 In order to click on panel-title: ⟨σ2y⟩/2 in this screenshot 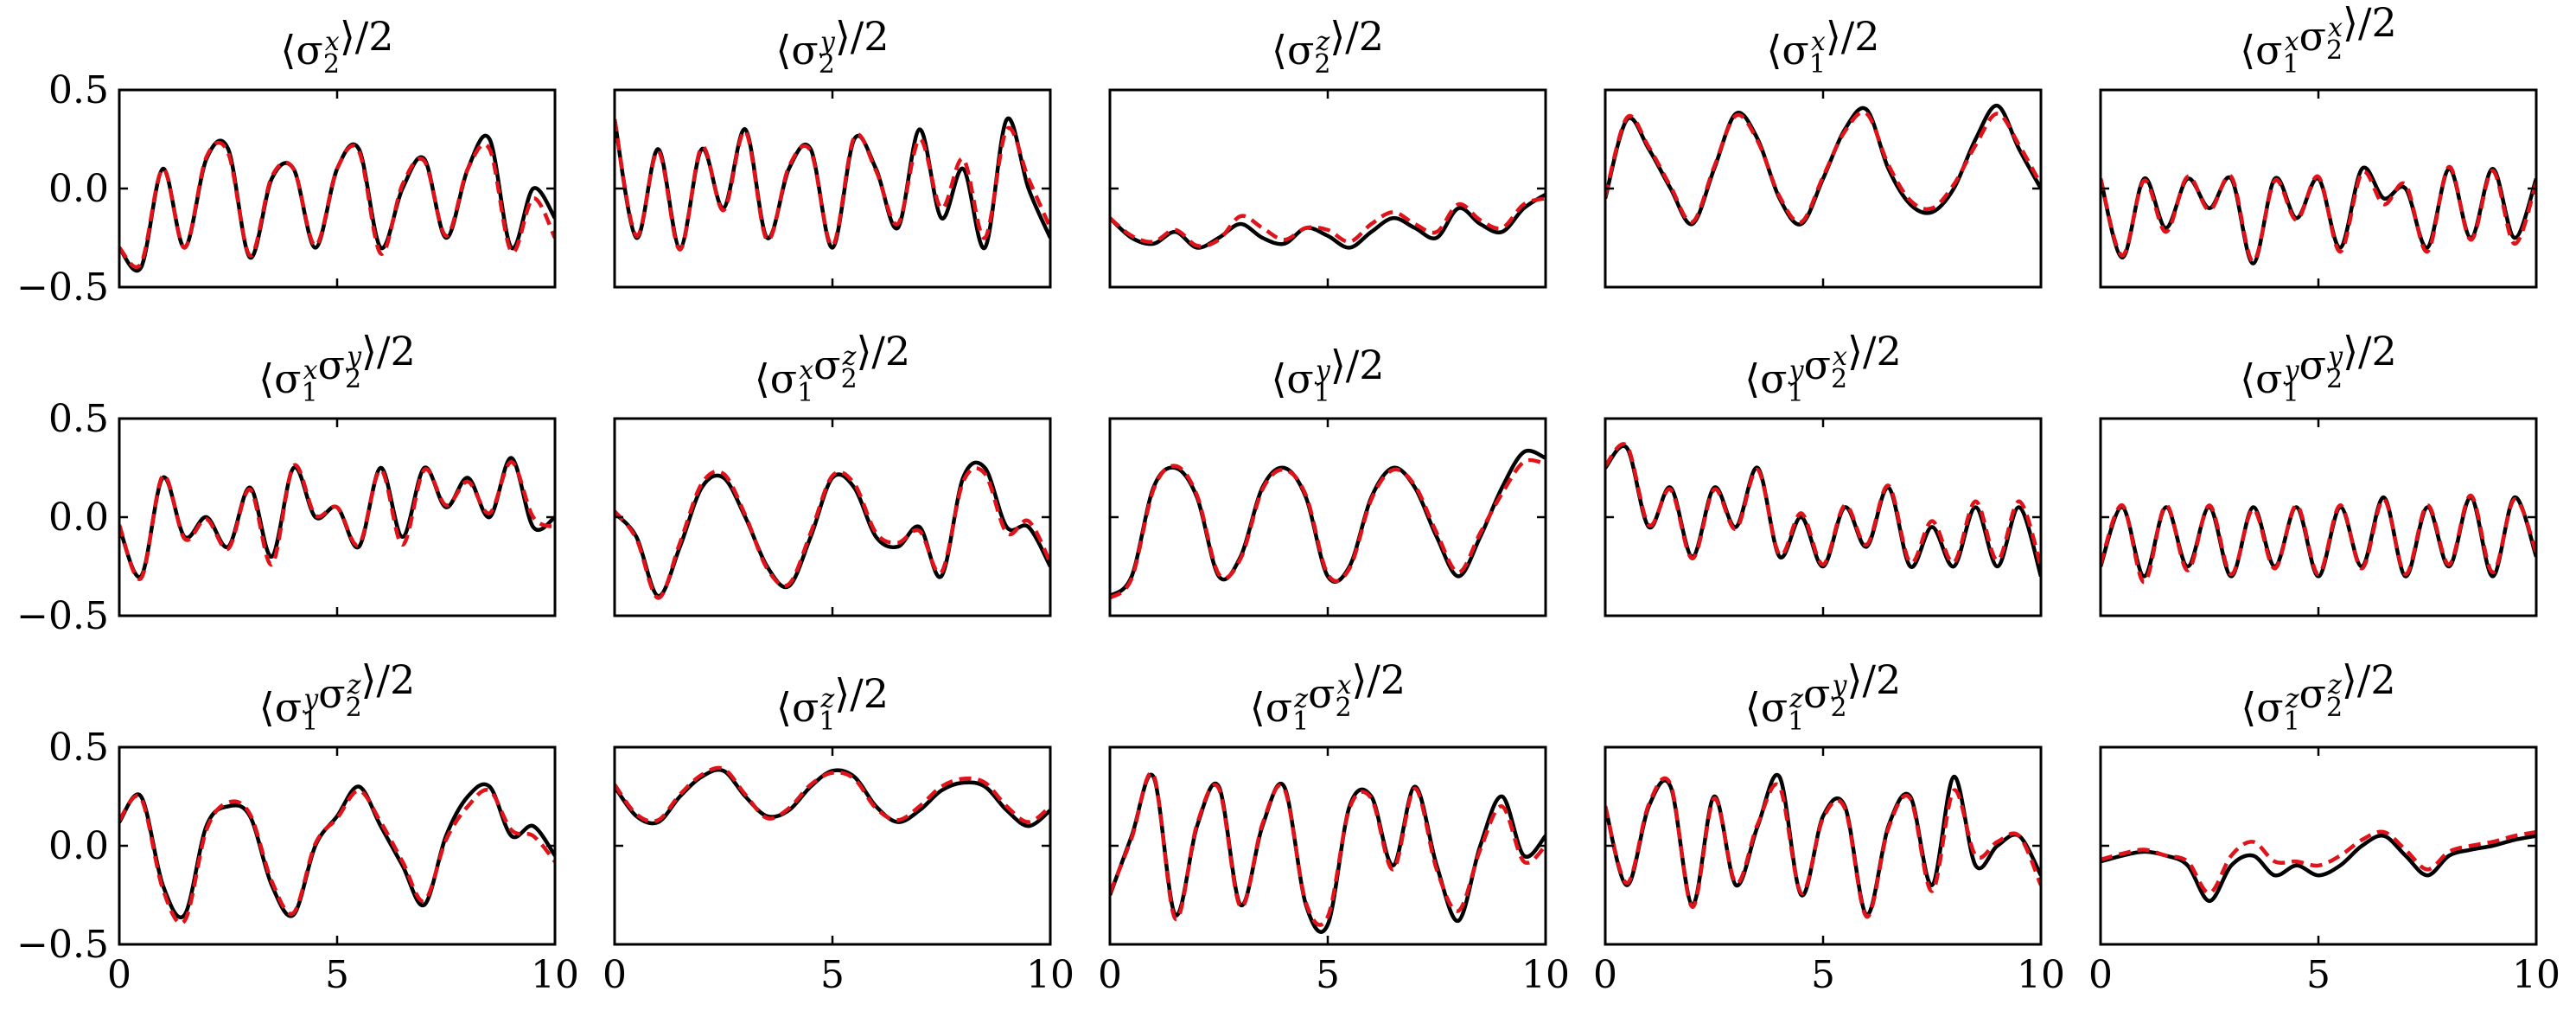, I will do `click(832, 46)`.